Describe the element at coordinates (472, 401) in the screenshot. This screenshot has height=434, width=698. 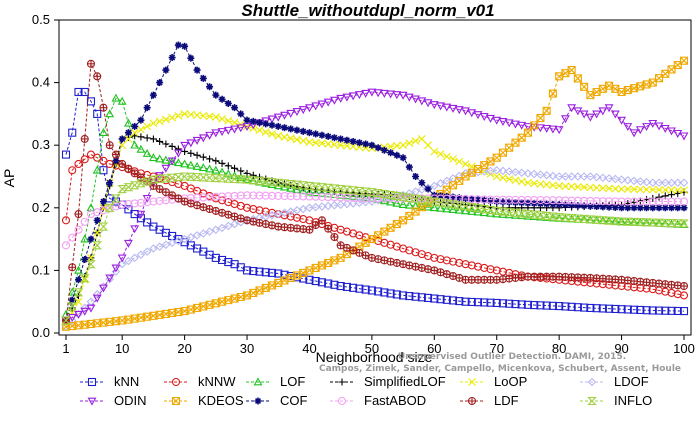
I see `legend-marker` at that location.